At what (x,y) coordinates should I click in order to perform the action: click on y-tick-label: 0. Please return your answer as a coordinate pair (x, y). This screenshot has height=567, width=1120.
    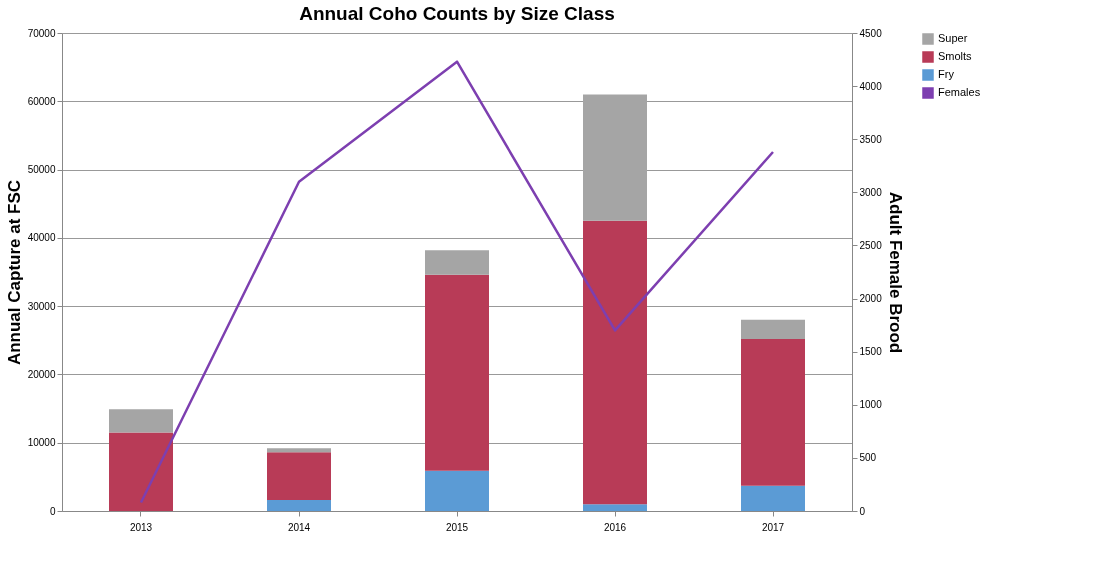
    Looking at the image, I should click on (52, 511).